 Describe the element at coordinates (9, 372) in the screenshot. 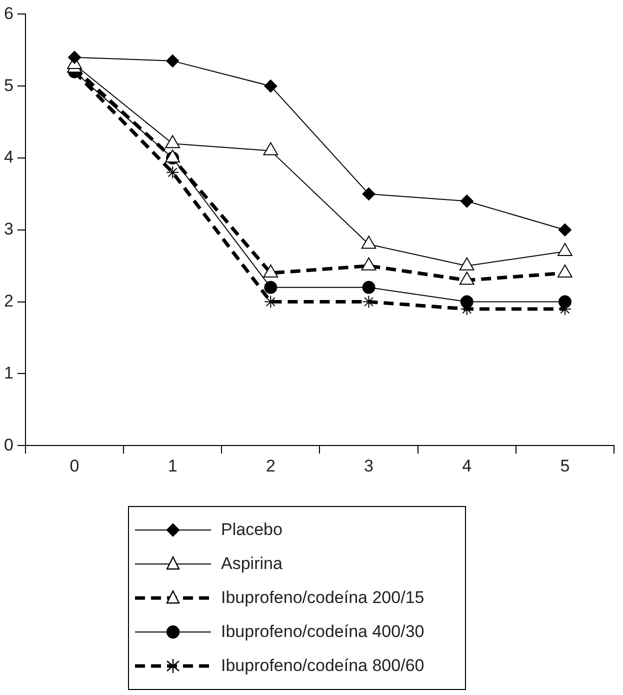

I see `y-tick-label: 1` at that location.